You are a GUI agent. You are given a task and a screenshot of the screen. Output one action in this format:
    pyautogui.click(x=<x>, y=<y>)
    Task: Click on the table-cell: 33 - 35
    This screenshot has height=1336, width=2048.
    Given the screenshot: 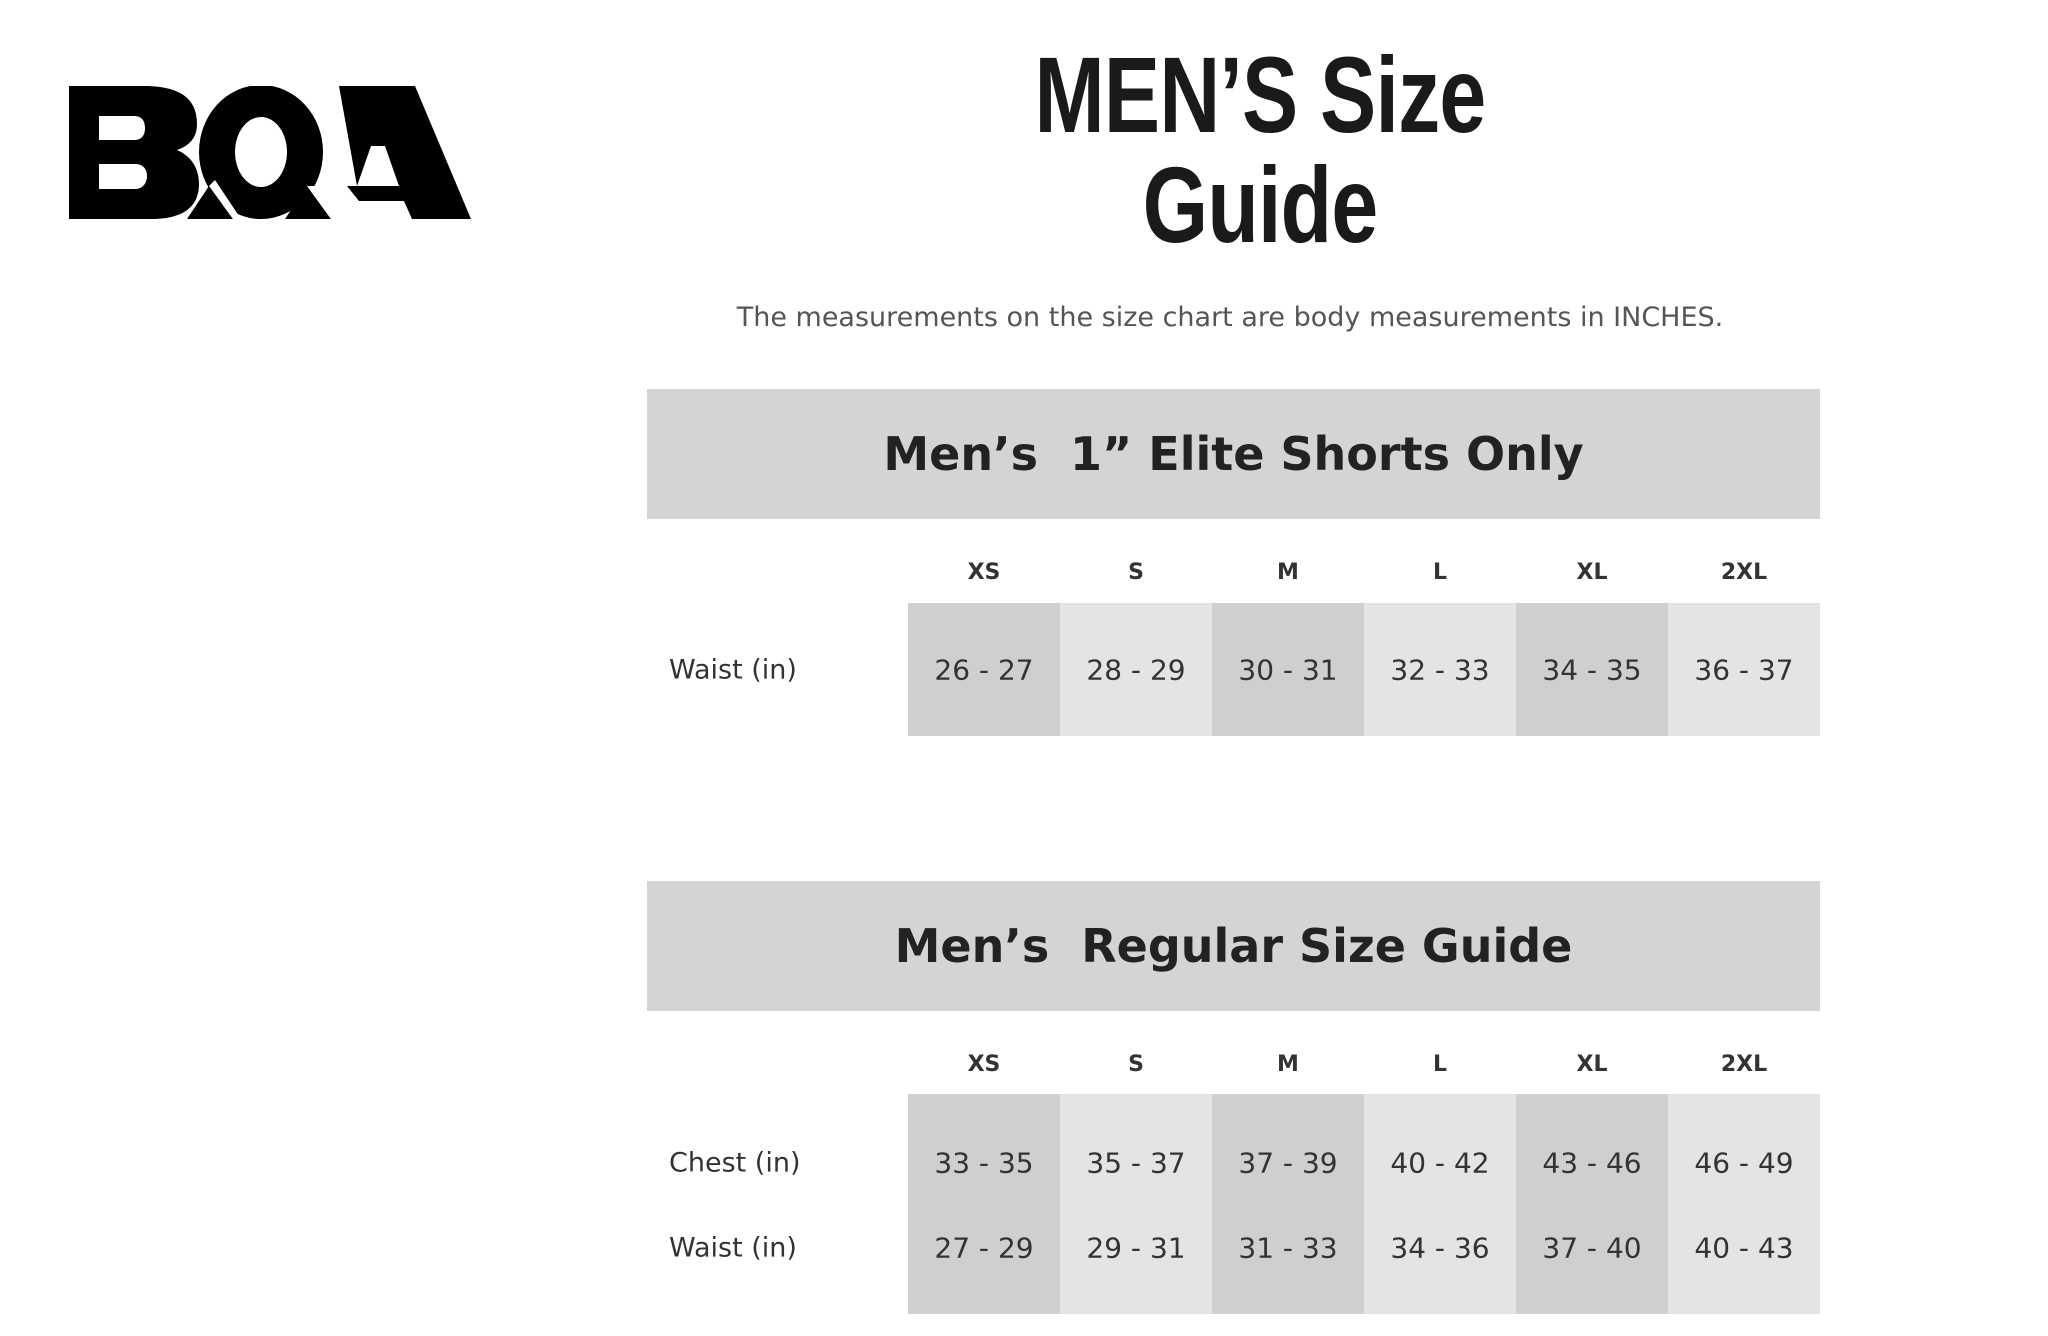 What is the action you would take?
    pyautogui.click(x=984, y=1163)
    